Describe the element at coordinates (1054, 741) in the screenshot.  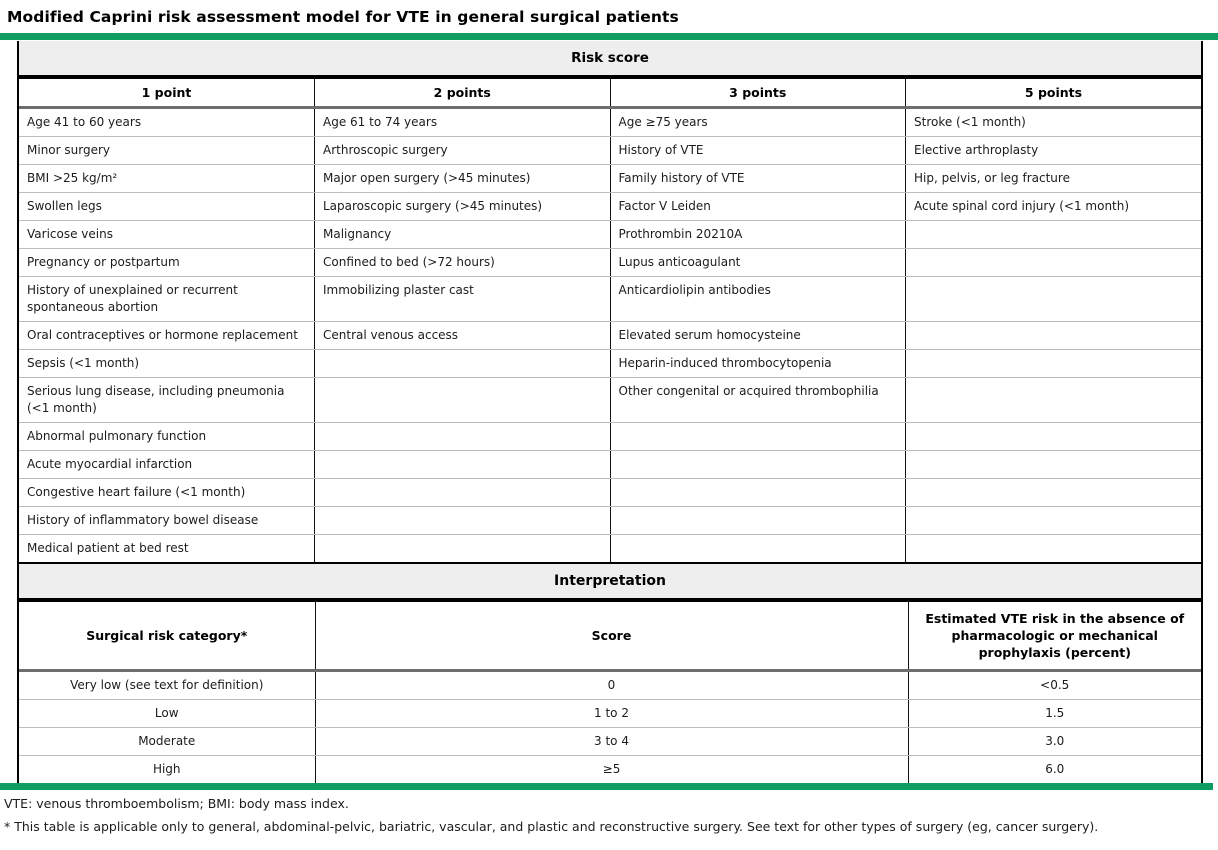
I see `interpretation-cell-r3-c3: 3.0` at that location.